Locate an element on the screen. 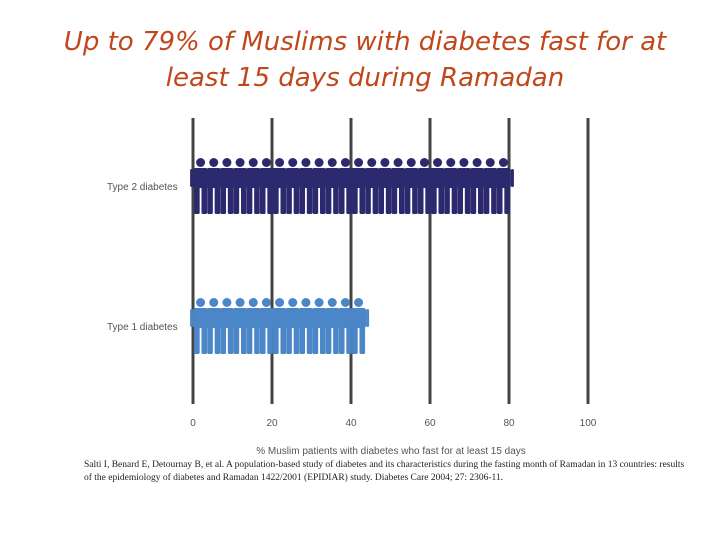 This screenshot has height=540, width=720. x-tick-label: 40 is located at coordinates (351, 423).